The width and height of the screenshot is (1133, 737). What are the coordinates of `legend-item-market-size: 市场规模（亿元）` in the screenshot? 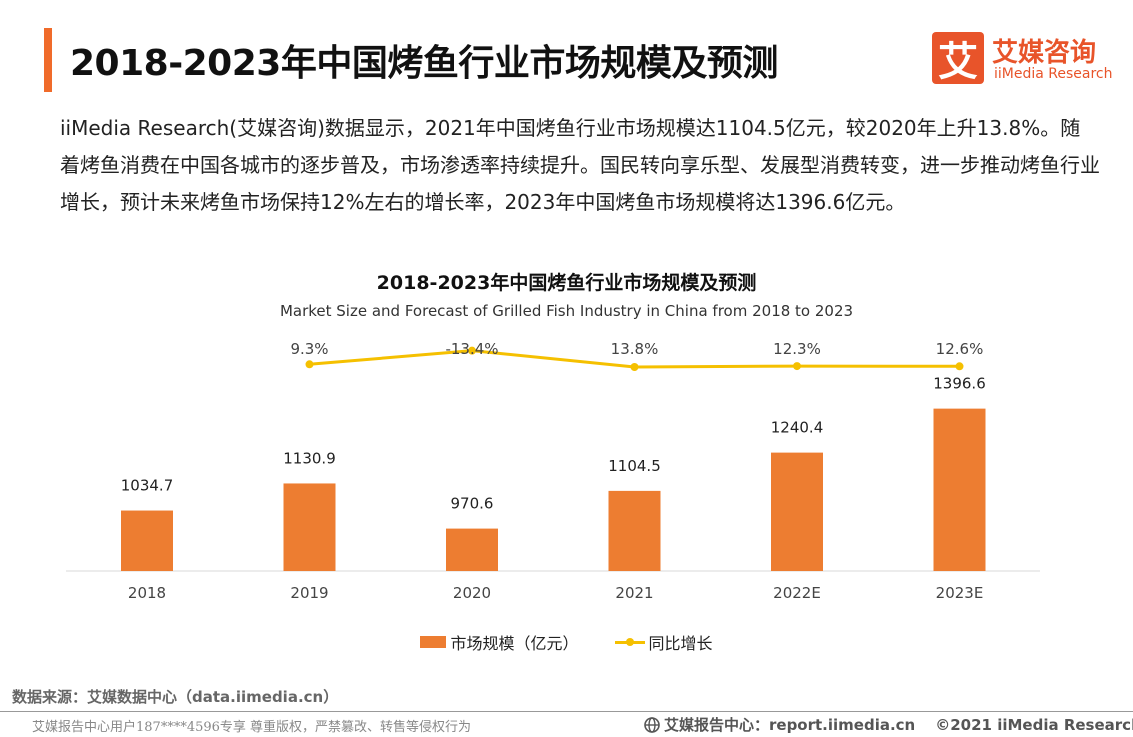 It's located at (499, 642).